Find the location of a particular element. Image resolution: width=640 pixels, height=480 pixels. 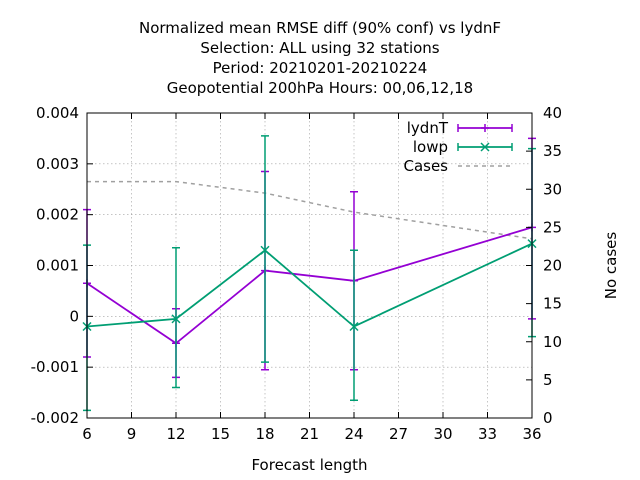

y2-tick-label: 30 is located at coordinates (552, 189).